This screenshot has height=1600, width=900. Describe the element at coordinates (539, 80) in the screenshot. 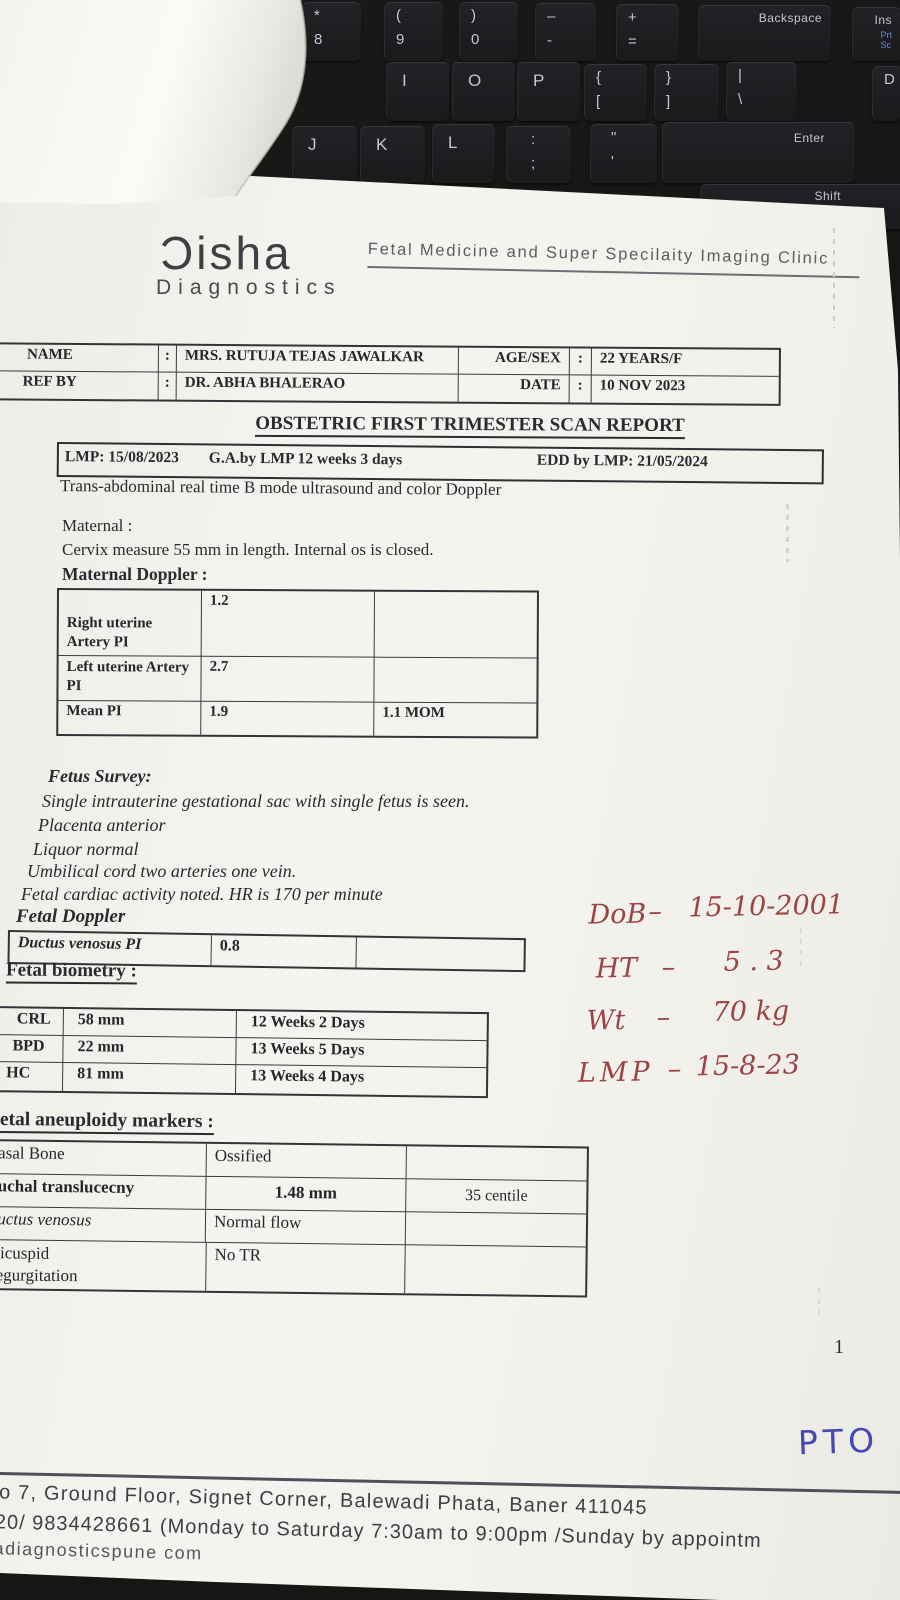

I see `key-label: P` at that location.